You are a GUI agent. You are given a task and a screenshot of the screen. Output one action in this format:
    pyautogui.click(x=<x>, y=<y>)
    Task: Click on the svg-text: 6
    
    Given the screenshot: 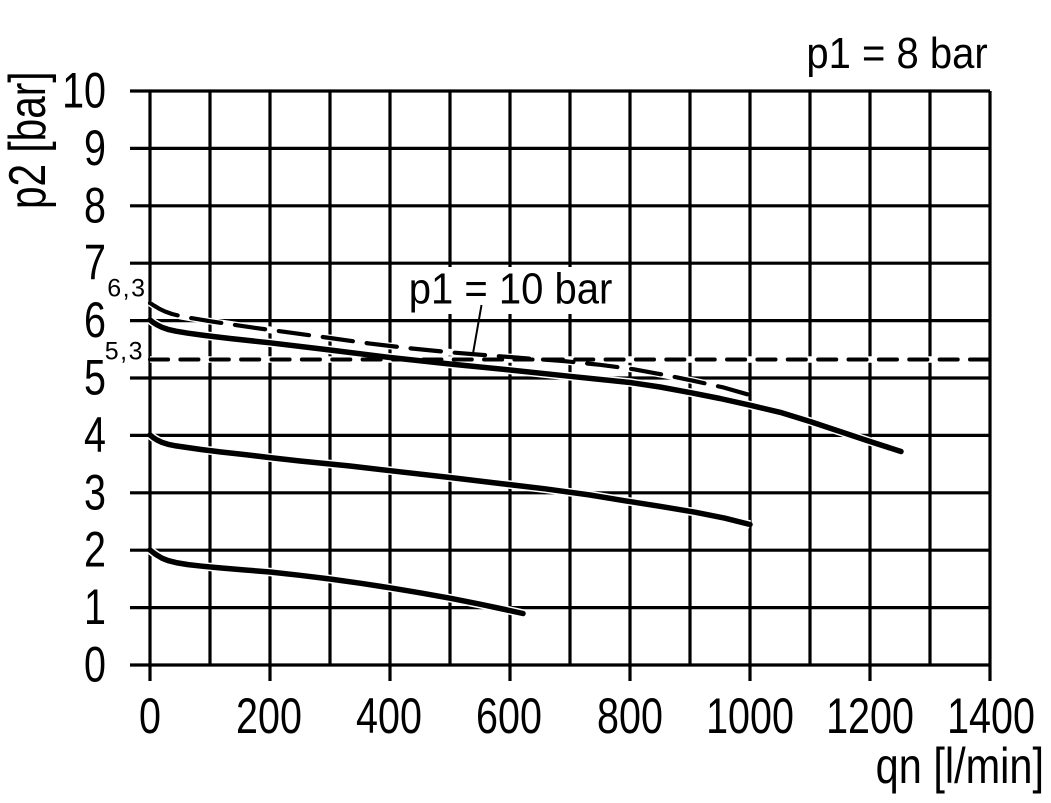 What is the action you would take?
    pyautogui.click(x=95, y=320)
    